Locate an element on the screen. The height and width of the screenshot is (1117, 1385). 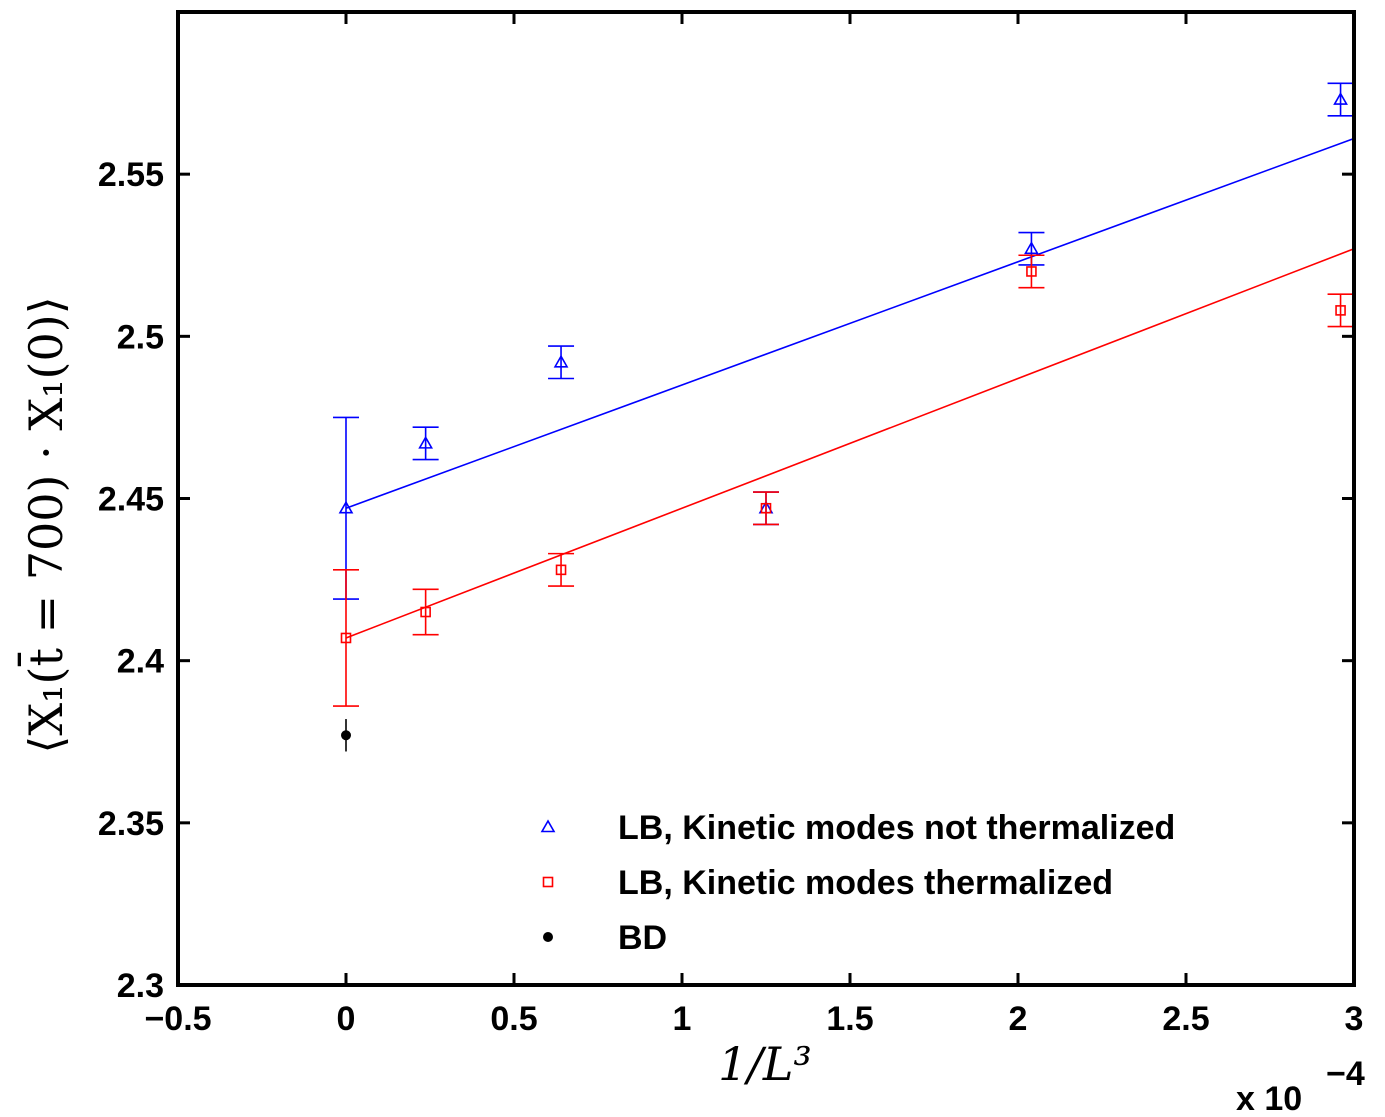
y-tick-label: 2.55 is located at coordinates (131, 175).